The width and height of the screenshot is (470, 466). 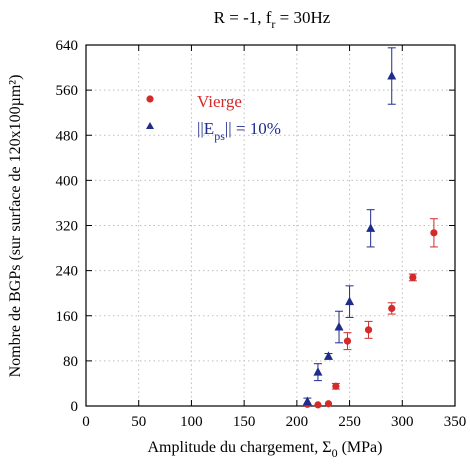 What do you see at coordinates (402, 422) in the screenshot?
I see `x-tick-label: 300` at bounding box center [402, 422].